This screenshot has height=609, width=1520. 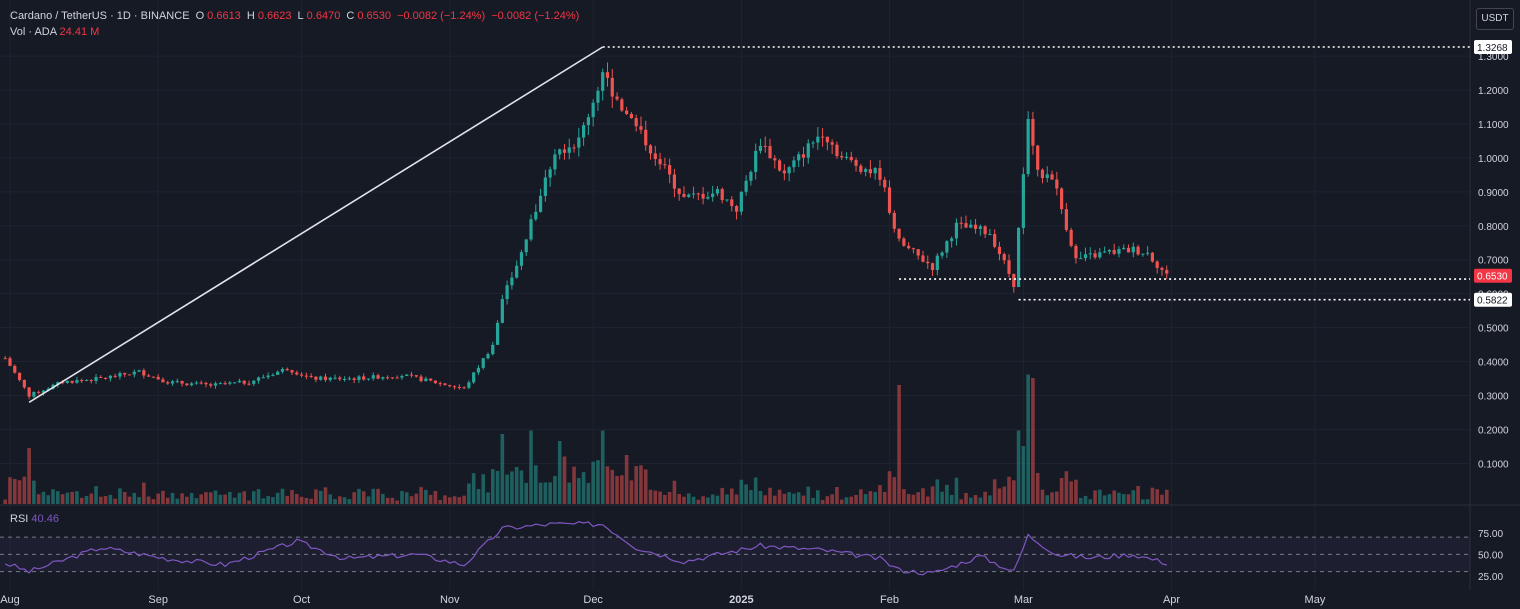 I want to click on price-tick-label: 1.2000, so click(x=1493, y=91).